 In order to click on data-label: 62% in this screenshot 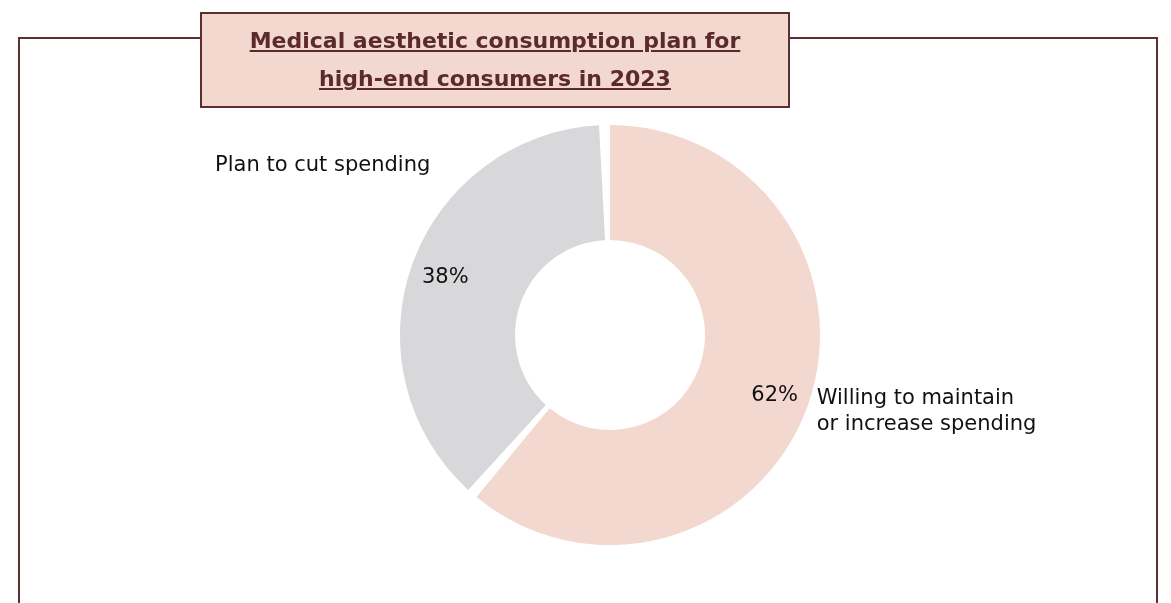, I will do `click(775, 394)`.